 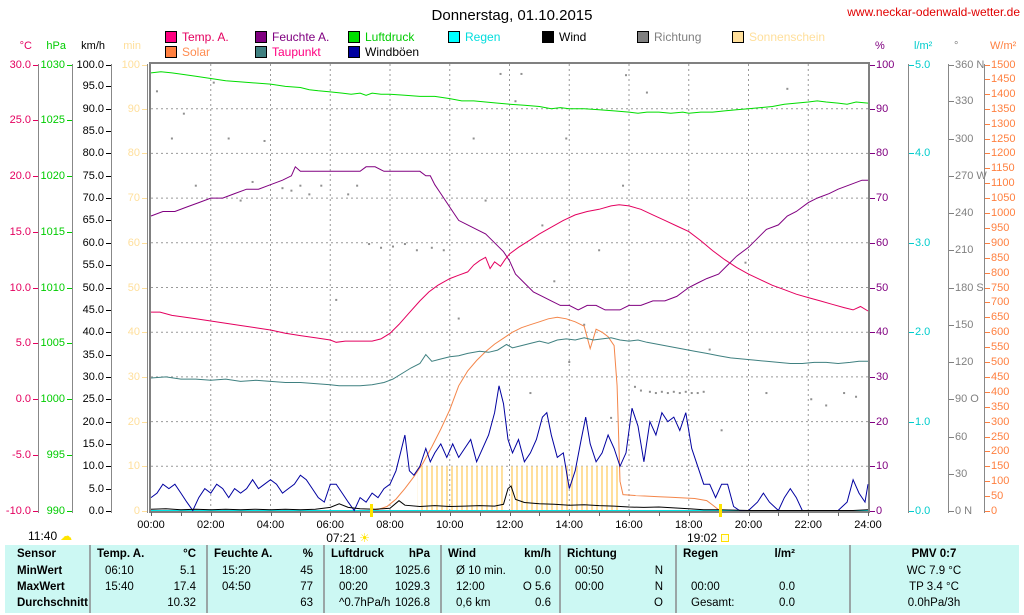 I want to click on axis-label-sun: 70, so click(x=133, y=198).